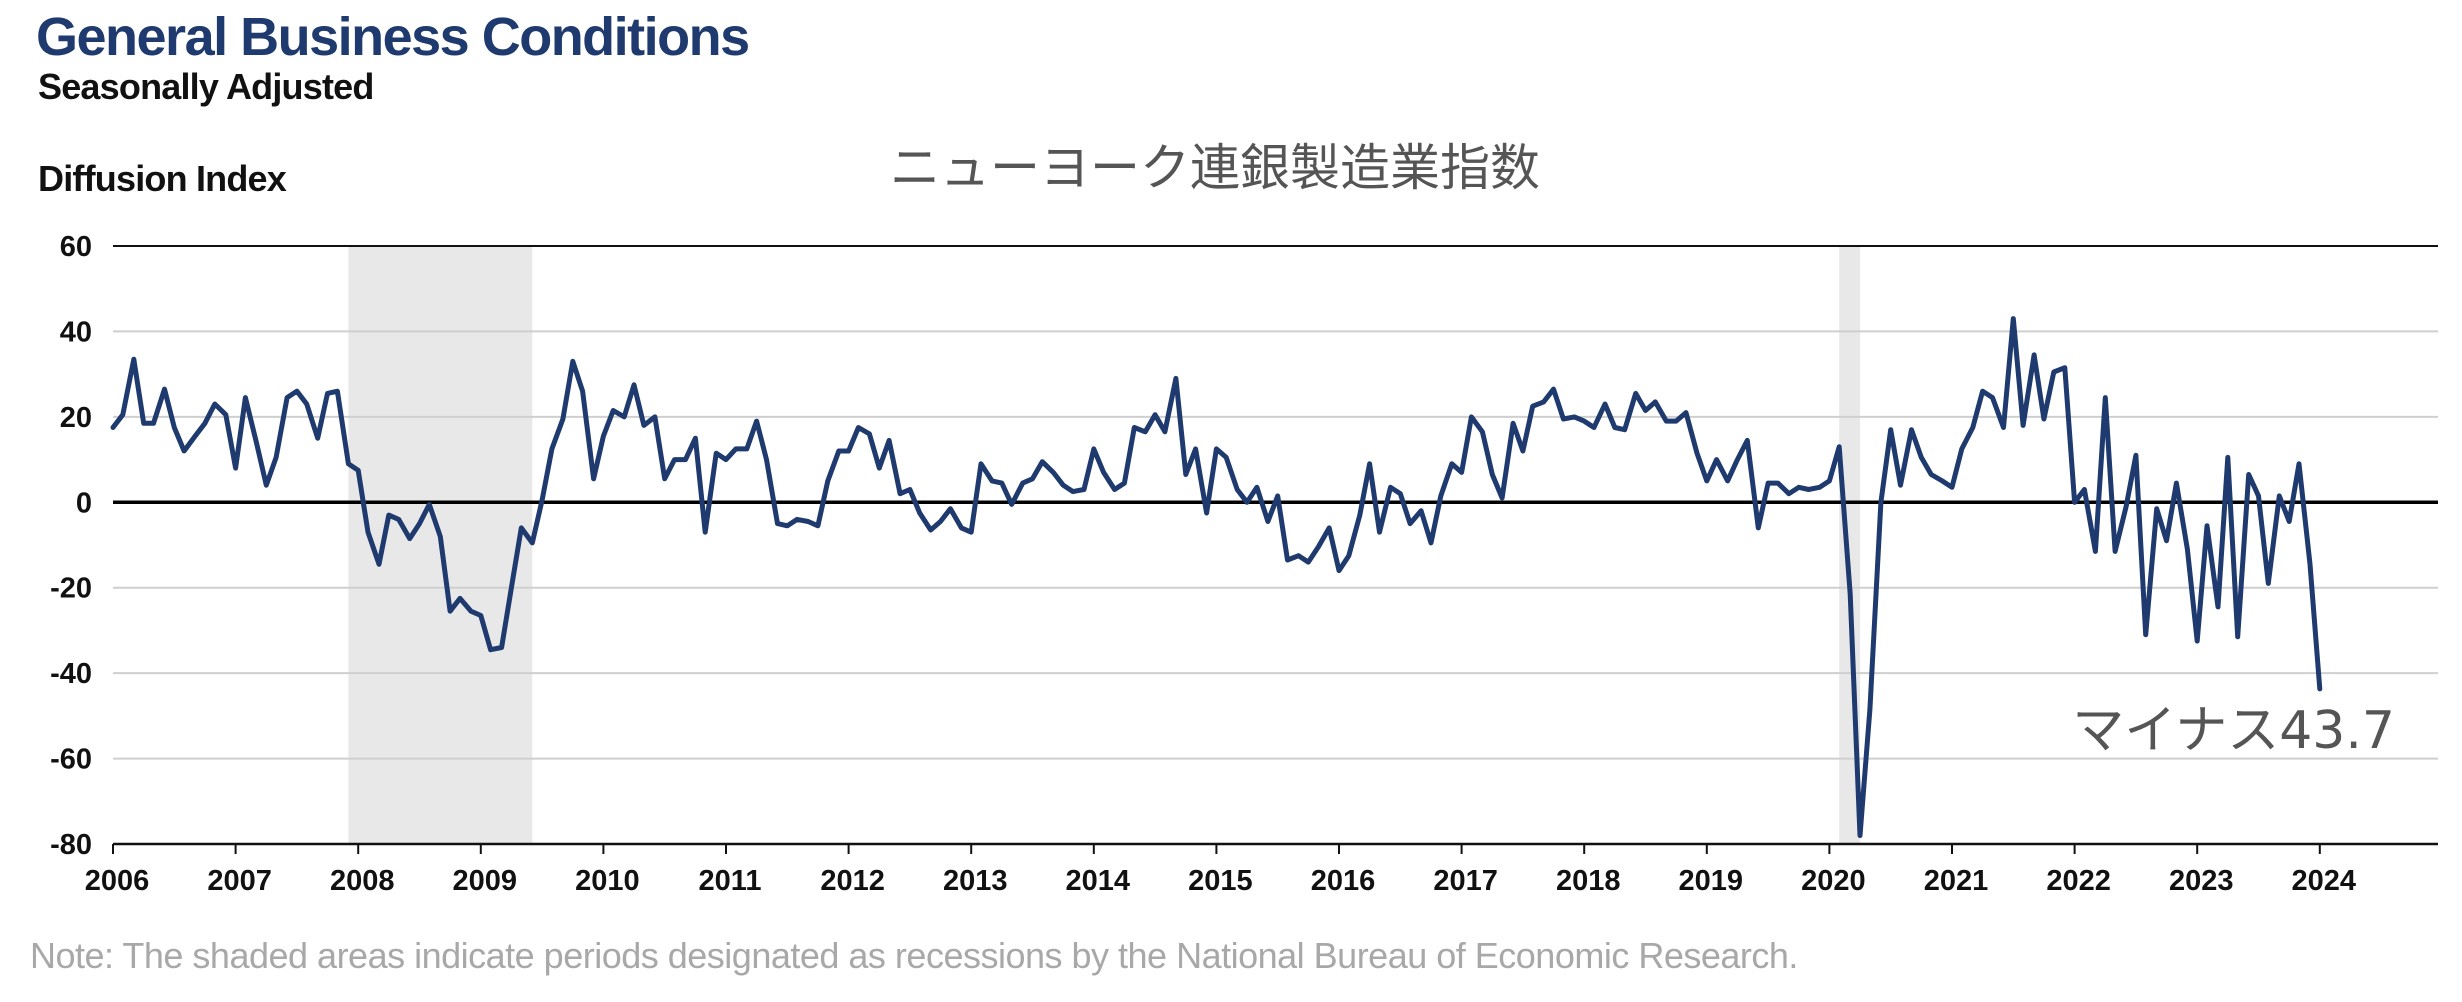 This screenshot has width=2462, height=1002. I want to click on x-tick-label: 2010, so click(607, 881).